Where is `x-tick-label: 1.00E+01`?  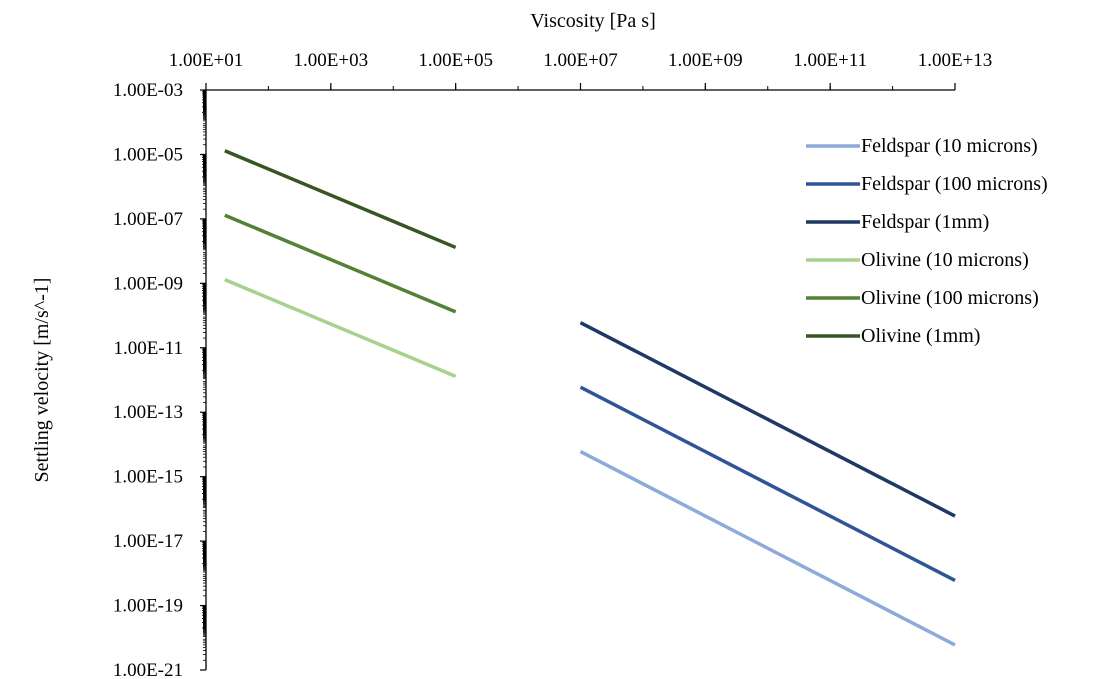 x-tick-label: 1.00E+01 is located at coordinates (206, 60).